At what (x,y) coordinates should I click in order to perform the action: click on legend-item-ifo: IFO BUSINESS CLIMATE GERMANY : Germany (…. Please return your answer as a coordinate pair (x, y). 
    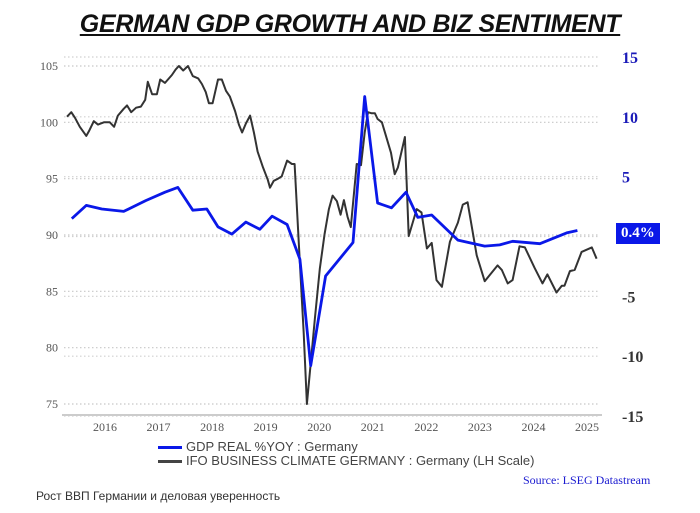
    Looking at the image, I should click on (346, 461).